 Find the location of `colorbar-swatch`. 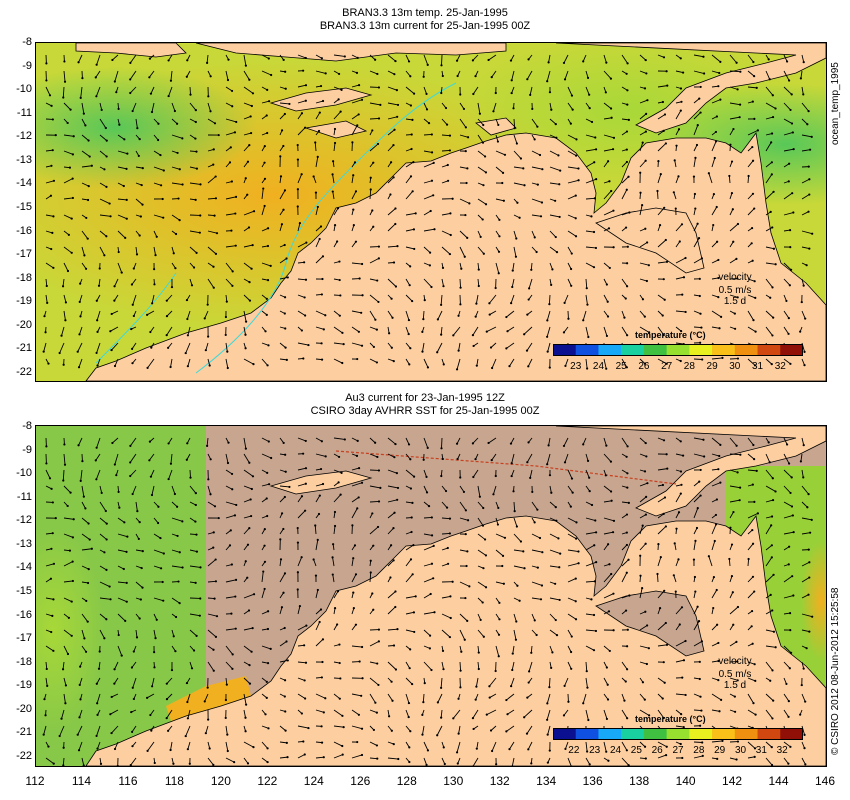

colorbar-swatch is located at coordinates (769, 734).